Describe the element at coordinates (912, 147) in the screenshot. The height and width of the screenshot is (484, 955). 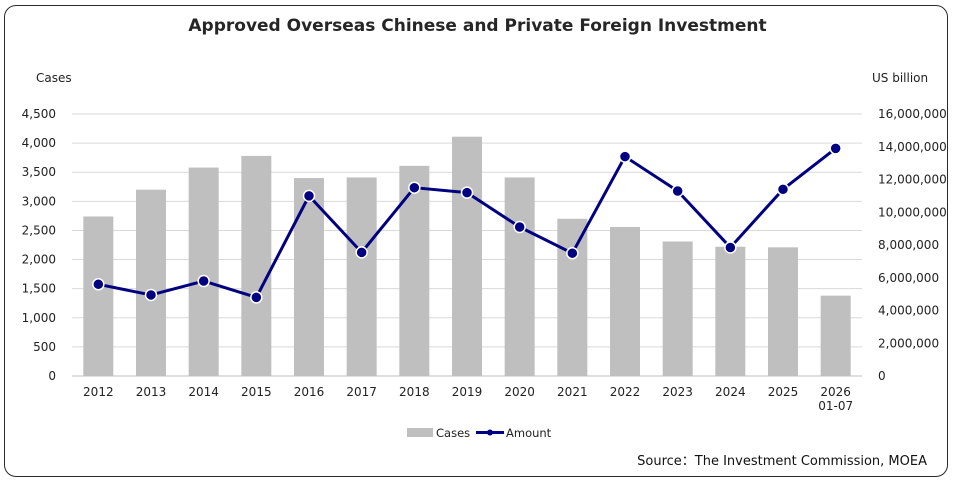
I see `y-right-tick-label: 14,000,000` at that location.